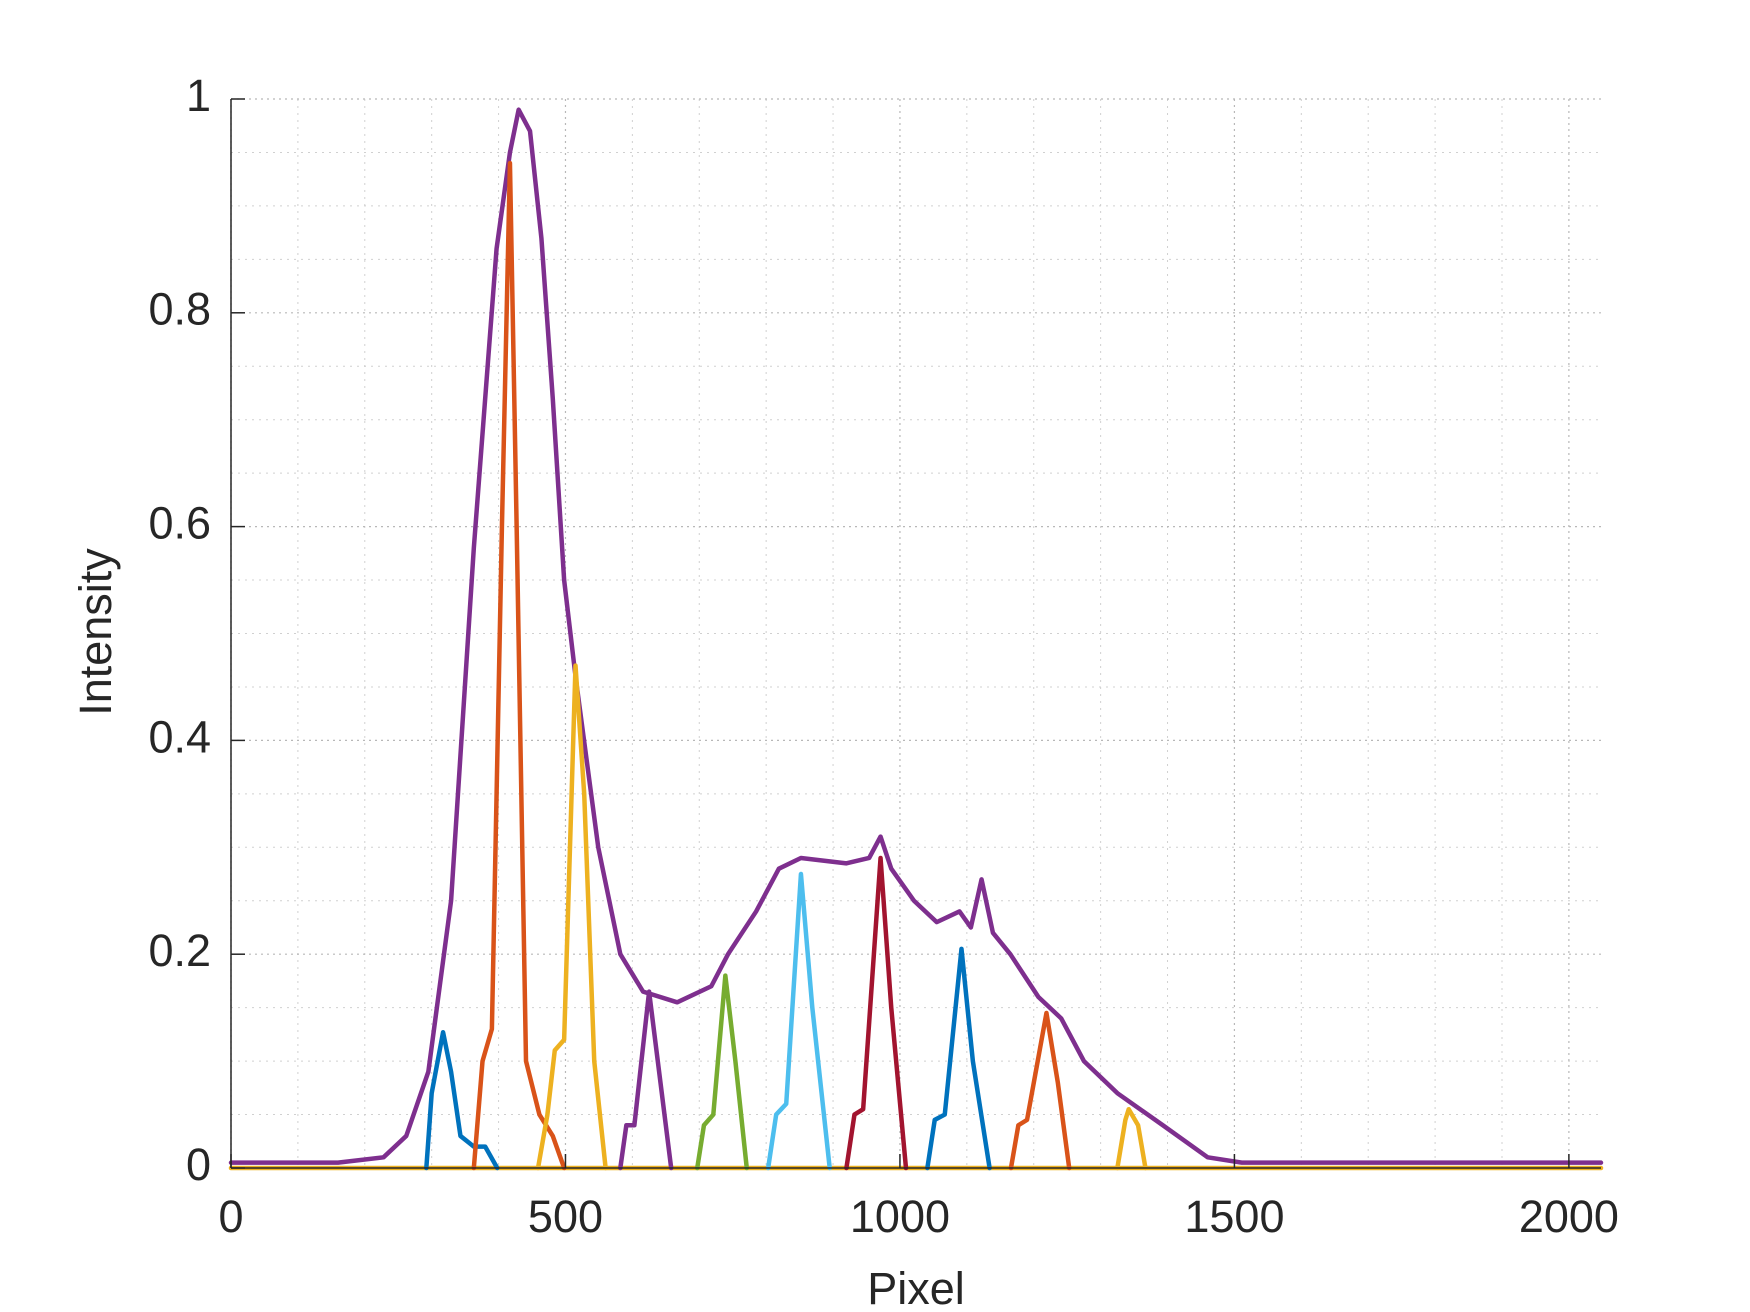 This screenshot has width=1750, height=1312. I want to click on x-axis-label: Pixel, so click(916, 1287).